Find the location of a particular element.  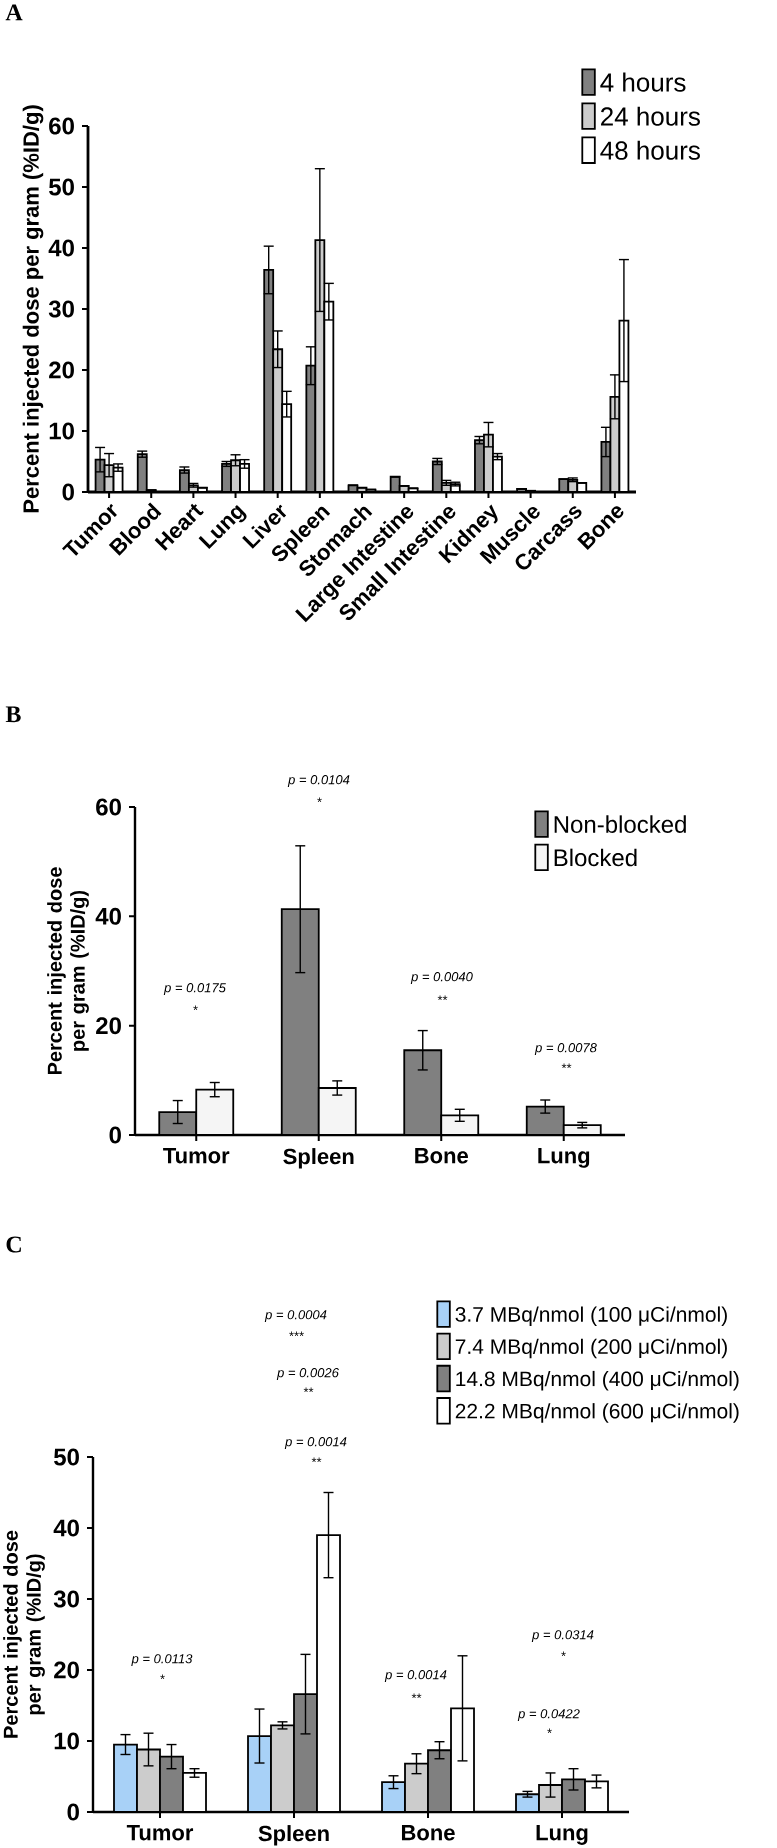

legend-label: 4 hours is located at coordinates (643, 82).